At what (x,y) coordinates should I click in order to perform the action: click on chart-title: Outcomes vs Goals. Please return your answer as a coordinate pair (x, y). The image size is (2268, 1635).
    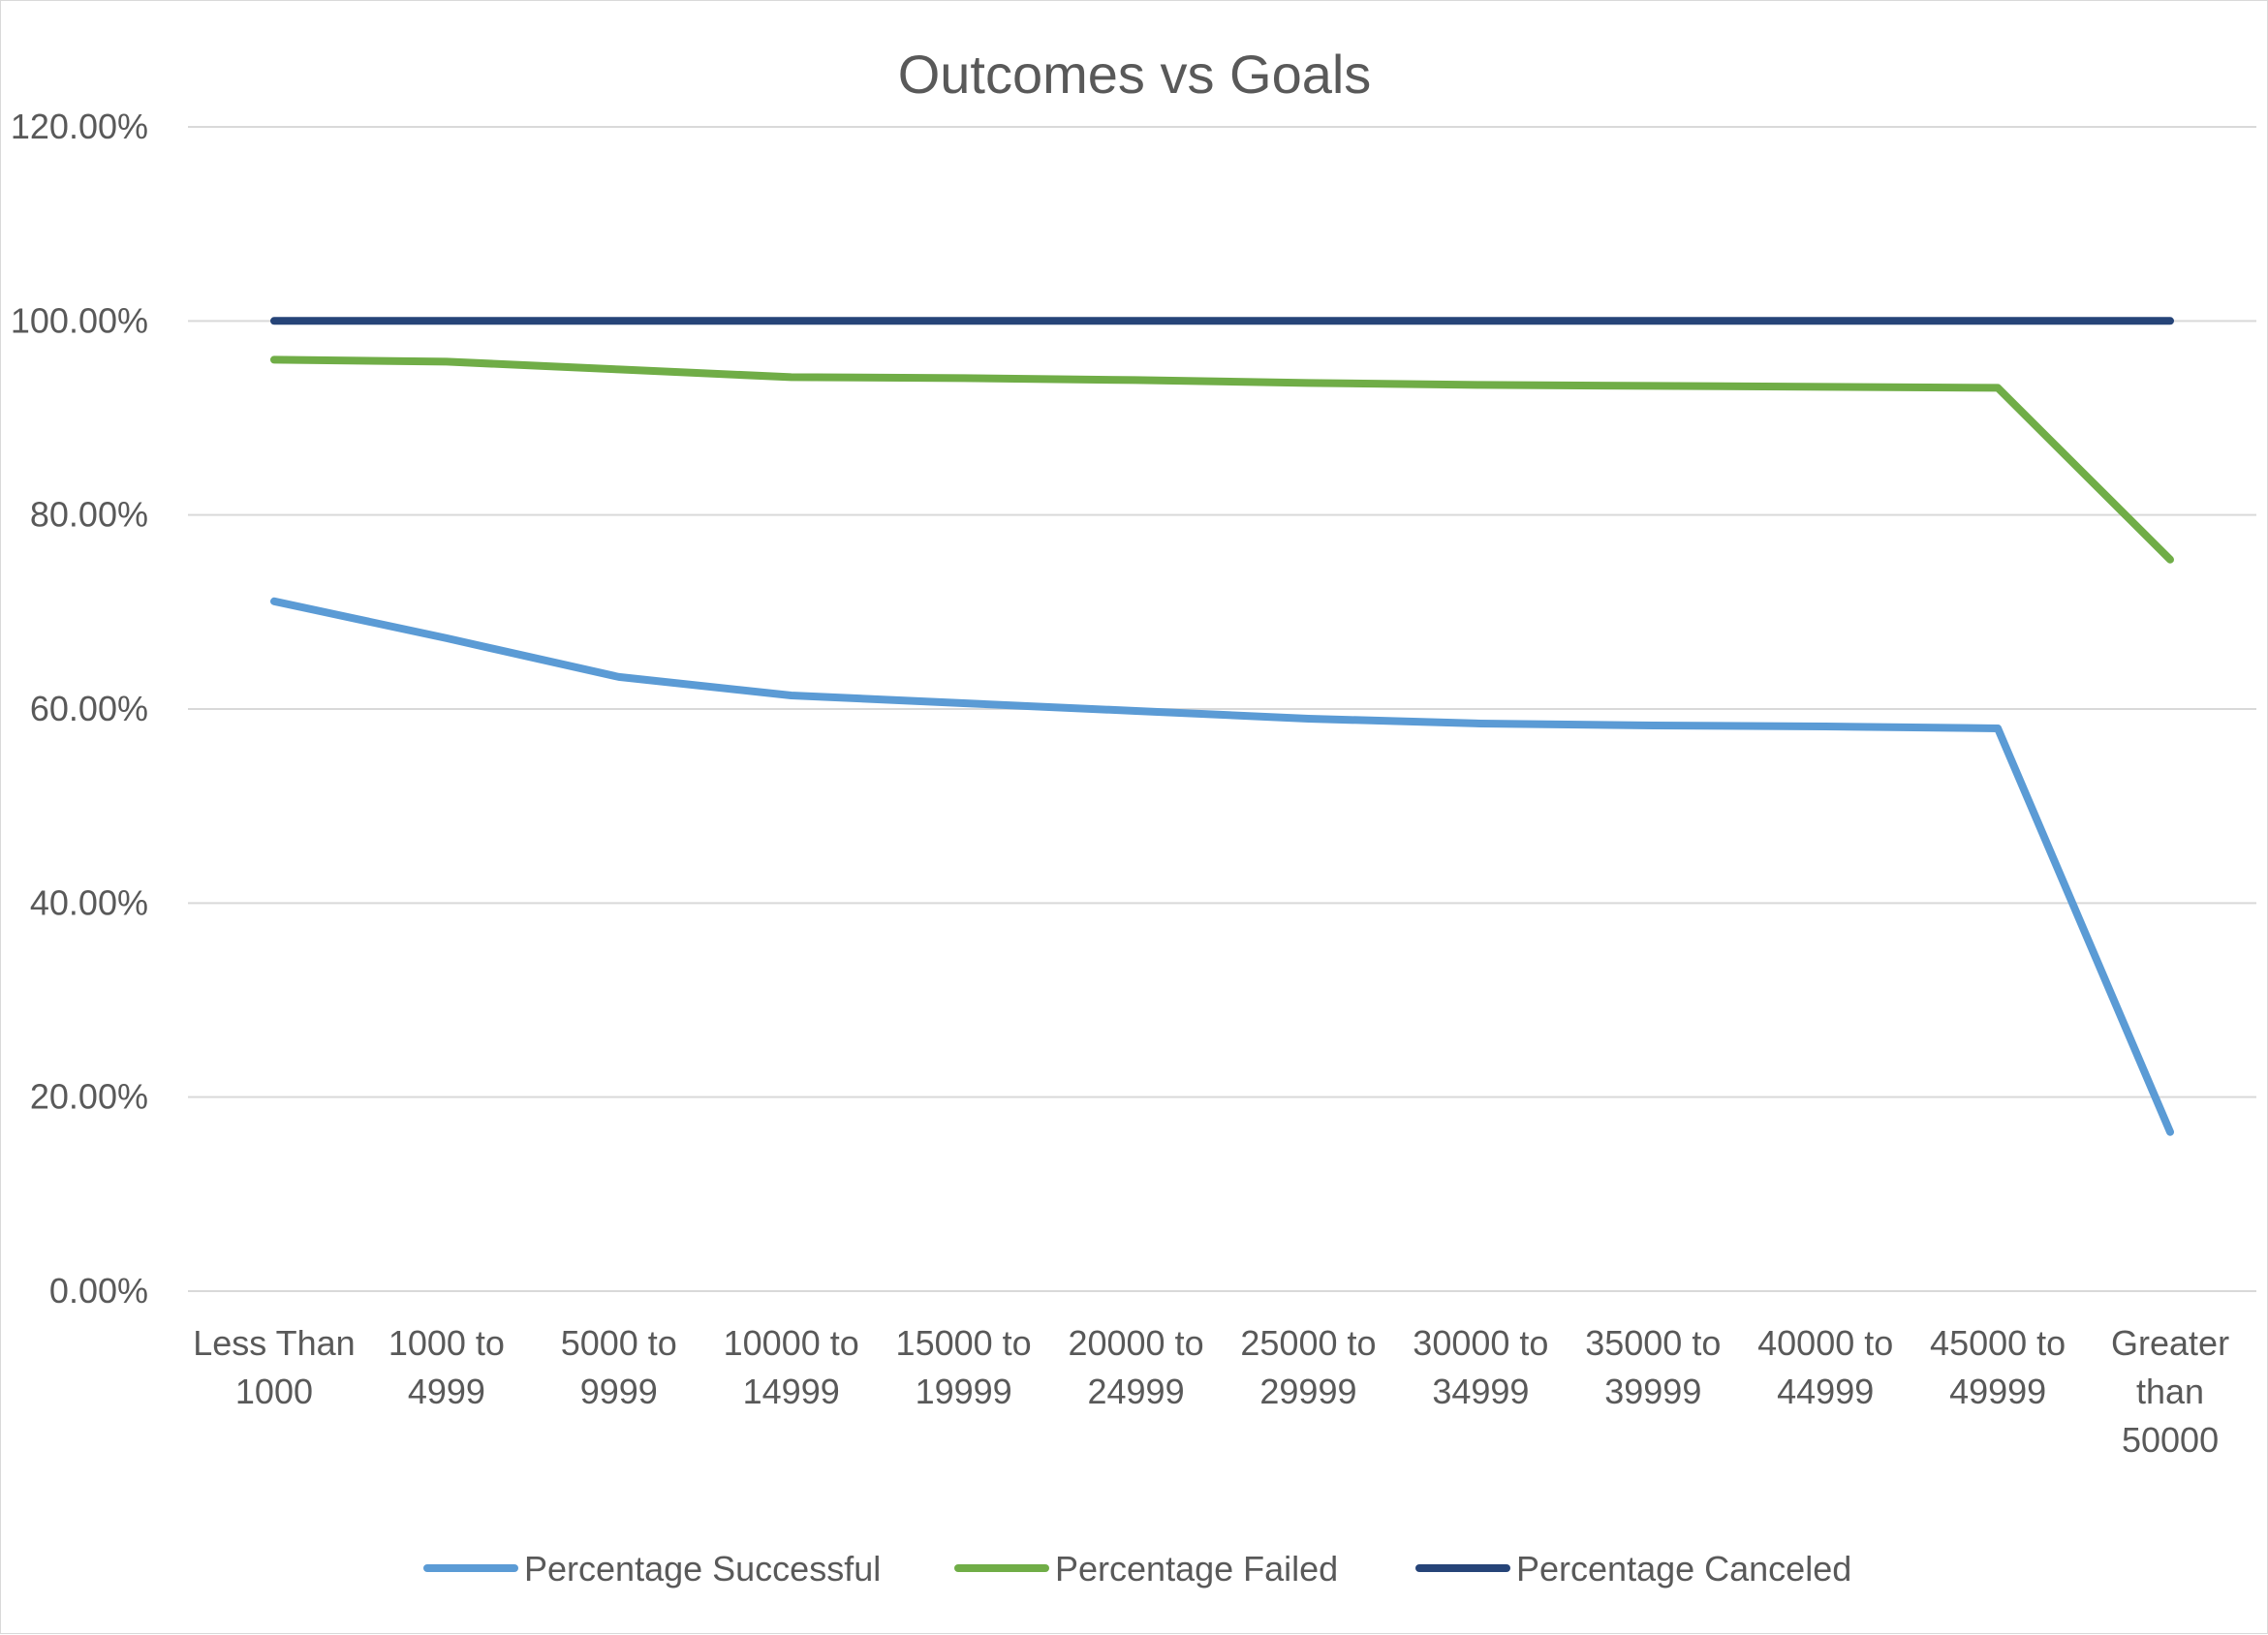
    Looking at the image, I should click on (1135, 74).